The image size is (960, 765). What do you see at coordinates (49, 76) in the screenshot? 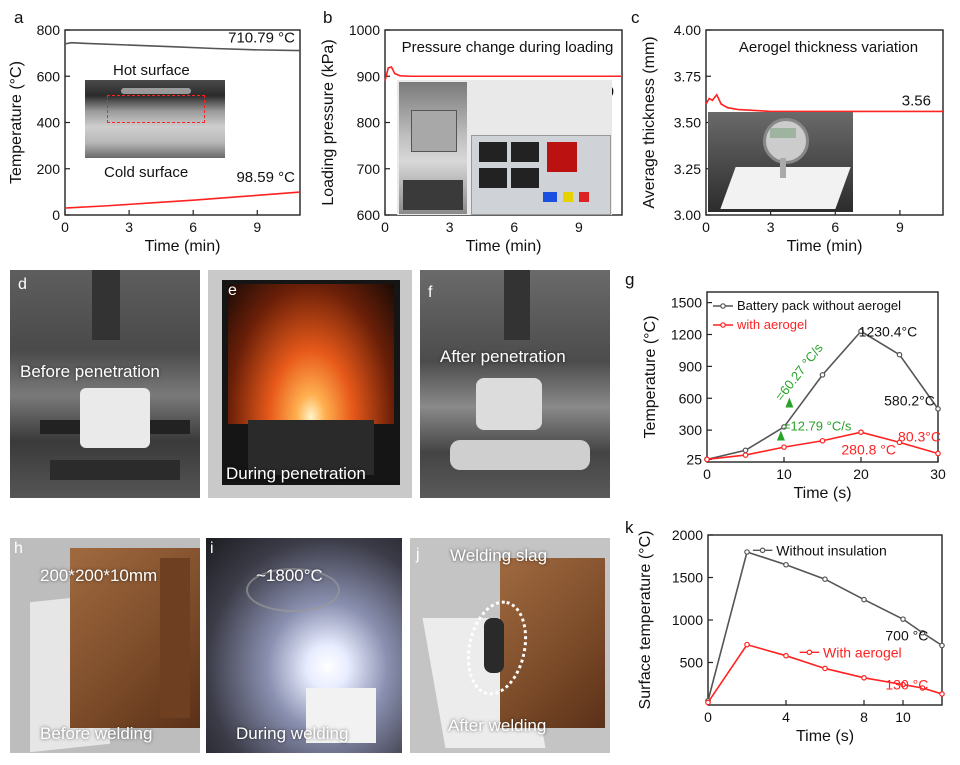
I see `y-tick-label-a-3: 600` at bounding box center [49, 76].